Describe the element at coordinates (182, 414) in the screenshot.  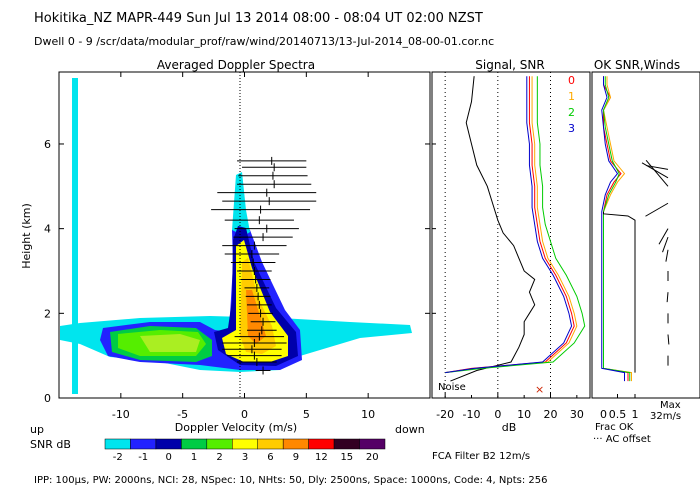
I see `x-tick-label: -5` at that location.